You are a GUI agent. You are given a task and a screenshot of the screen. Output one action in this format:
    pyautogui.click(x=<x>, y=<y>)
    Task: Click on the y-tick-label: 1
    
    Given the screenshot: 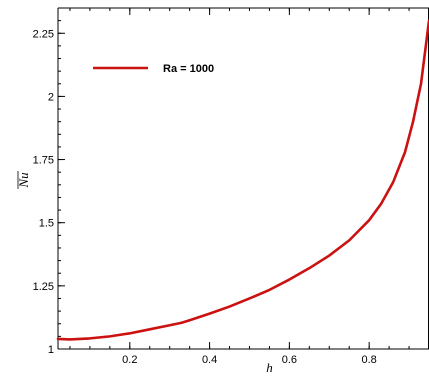 What is the action you would take?
    pyautogui.click(x=51, y=350)
    